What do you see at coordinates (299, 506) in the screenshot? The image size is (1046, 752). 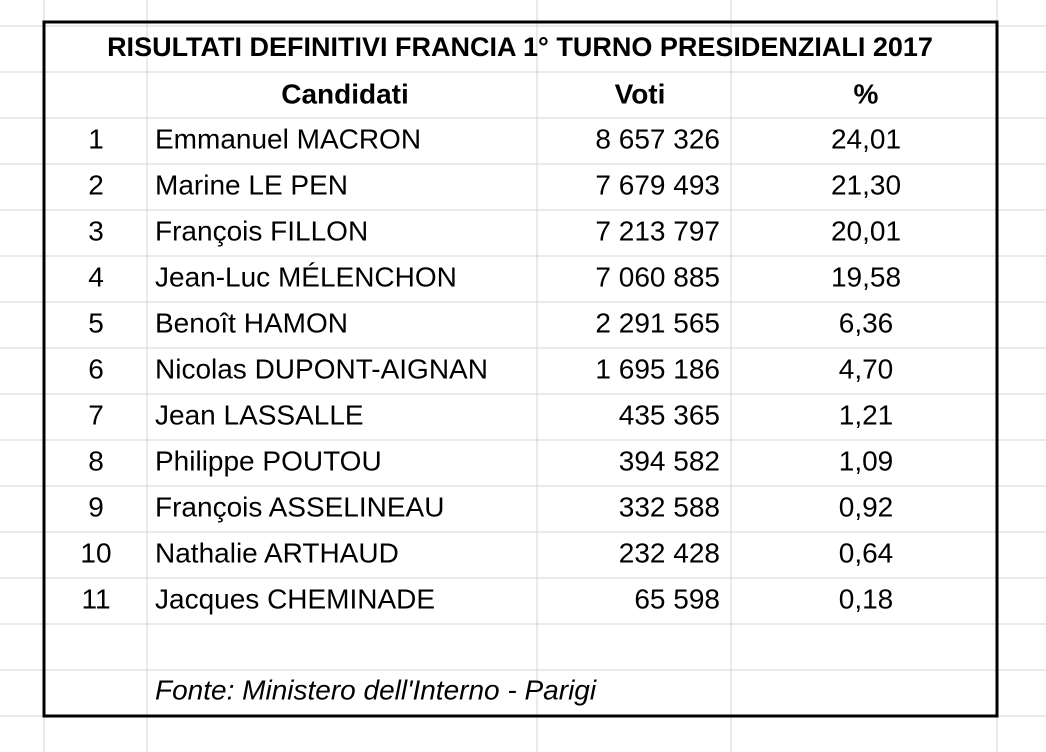 I see `candidate-name: François ASSELINEAU` at bounding box center [299, 506].